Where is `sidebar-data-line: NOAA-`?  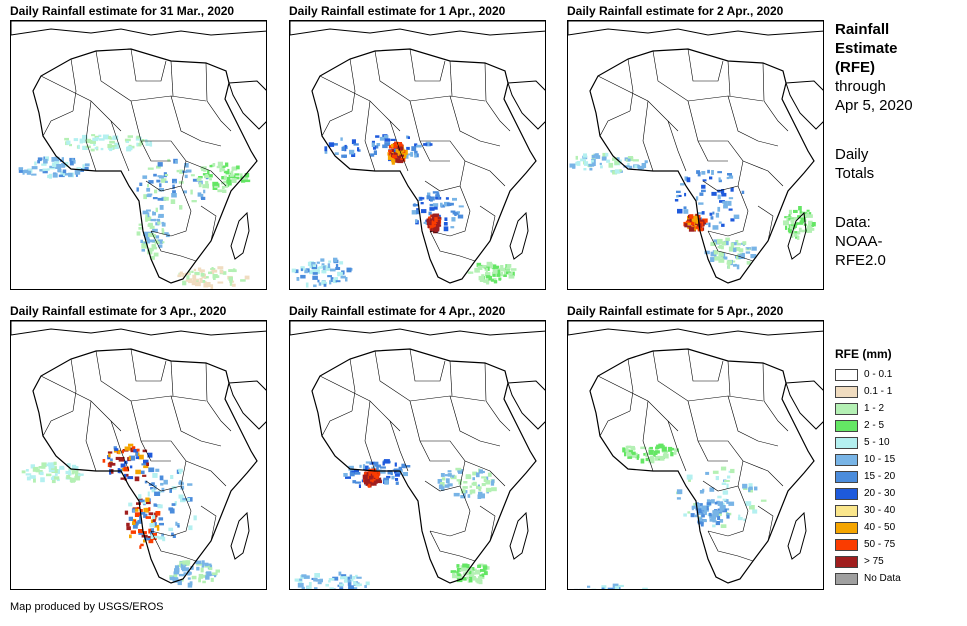
sidebar-data-line: NOAA- is located at coordinates (859, 241).